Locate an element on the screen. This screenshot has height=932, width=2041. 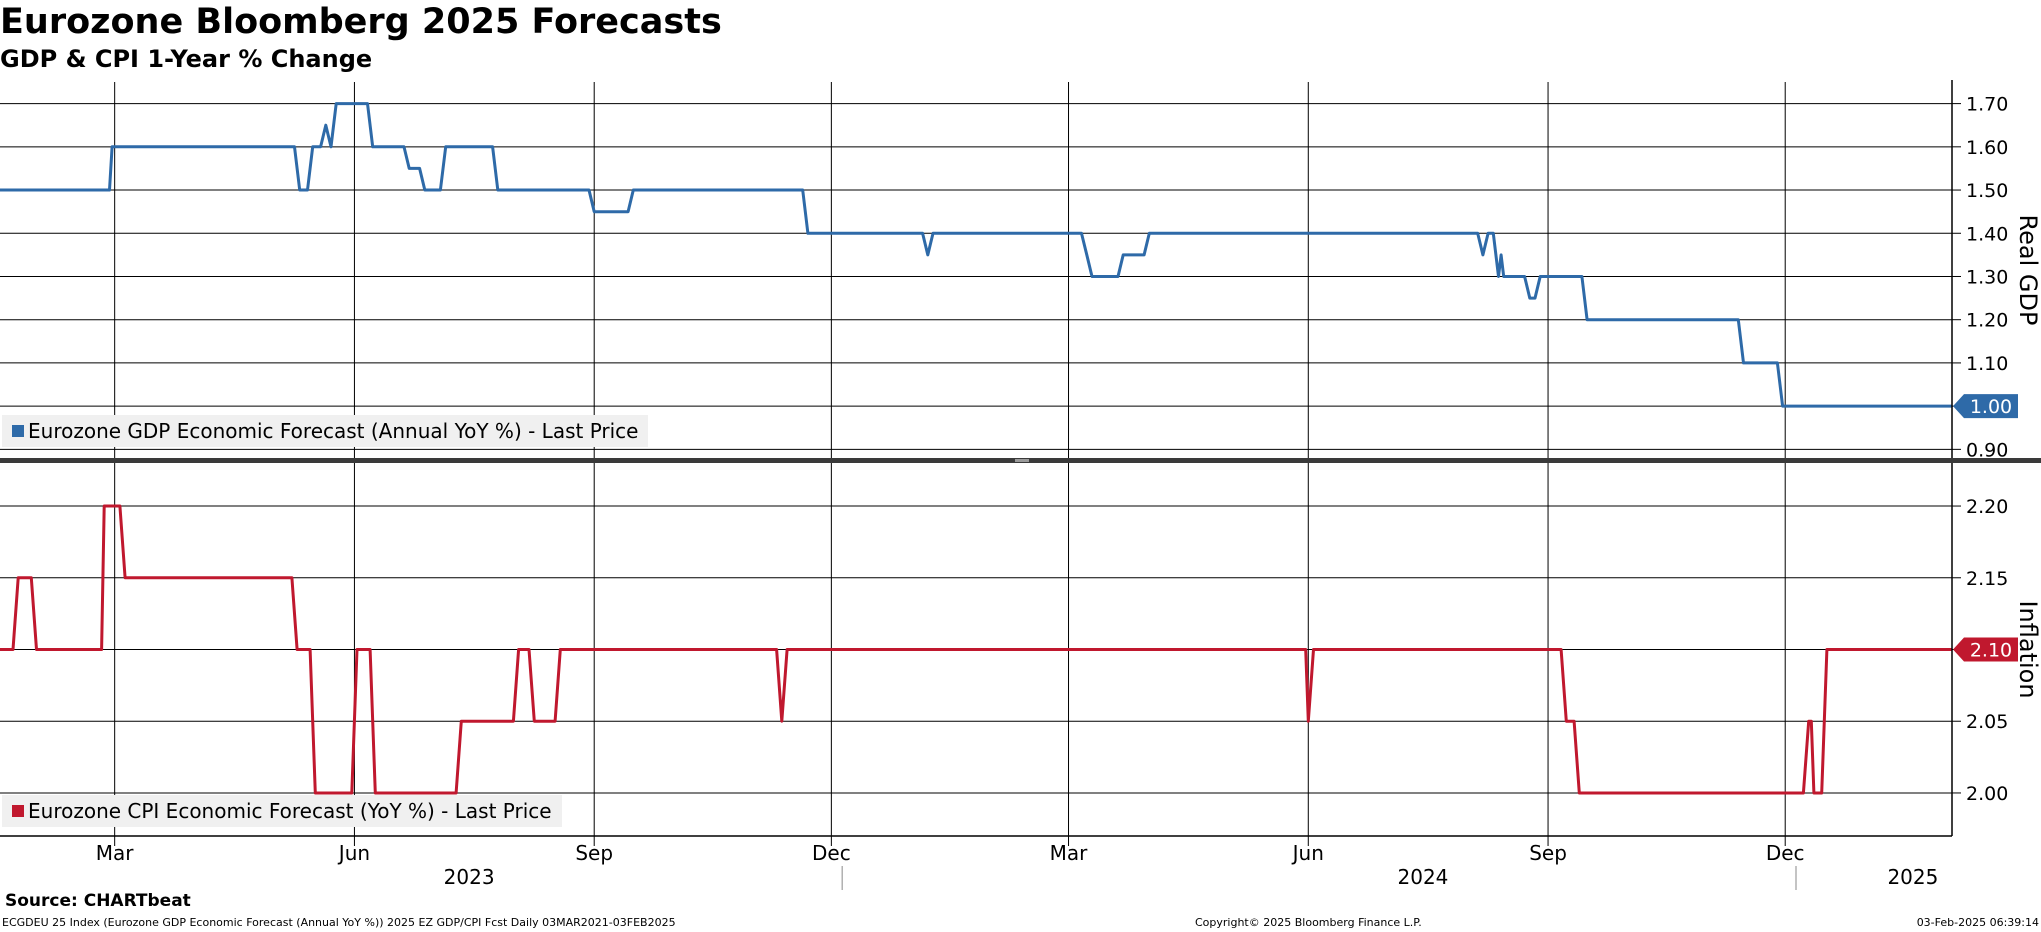
chart-subtitle: GDP & CPI 1-Year % Change is located at coordinates (186, 59).